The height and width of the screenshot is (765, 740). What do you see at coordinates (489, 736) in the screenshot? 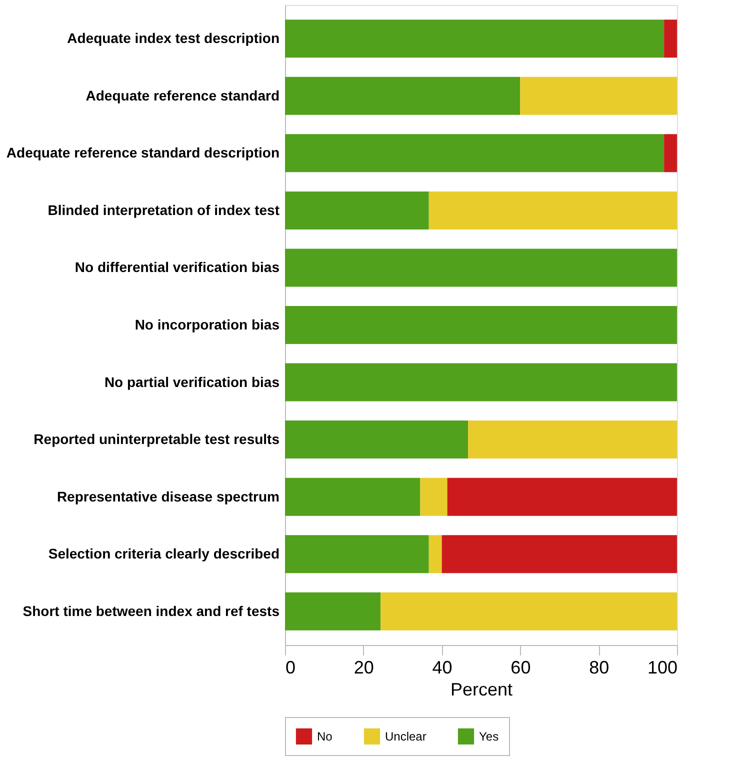
I see `legend-label: Yes` at bounding box center [489, 736].